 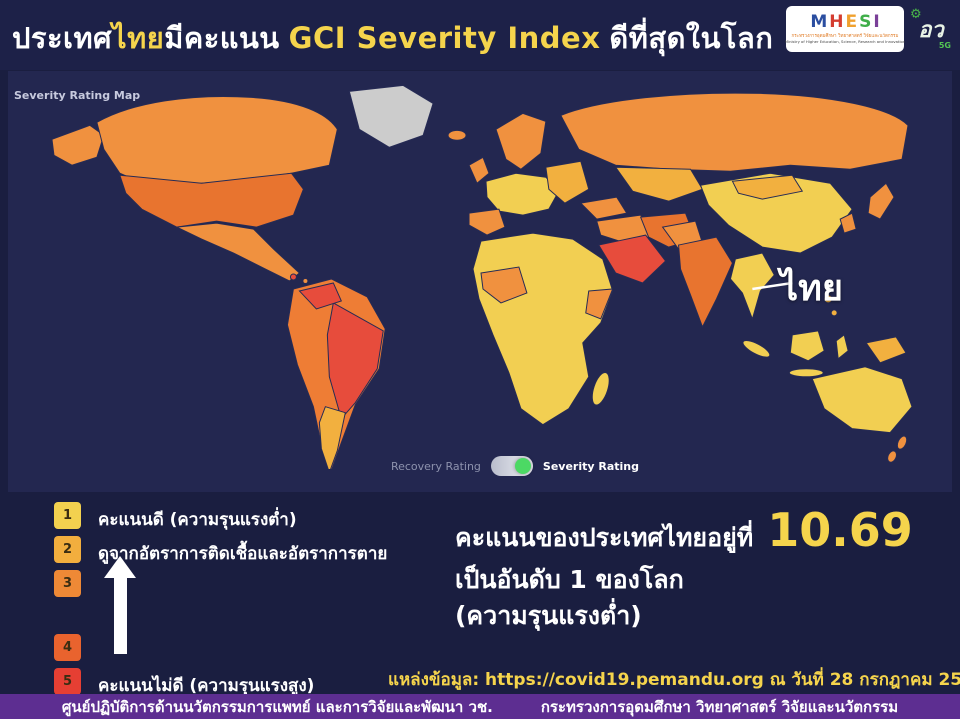 I want to click on score-prefix: คะแนนของประเทศไทยอยู่ที่, so click(x=604, y=537).